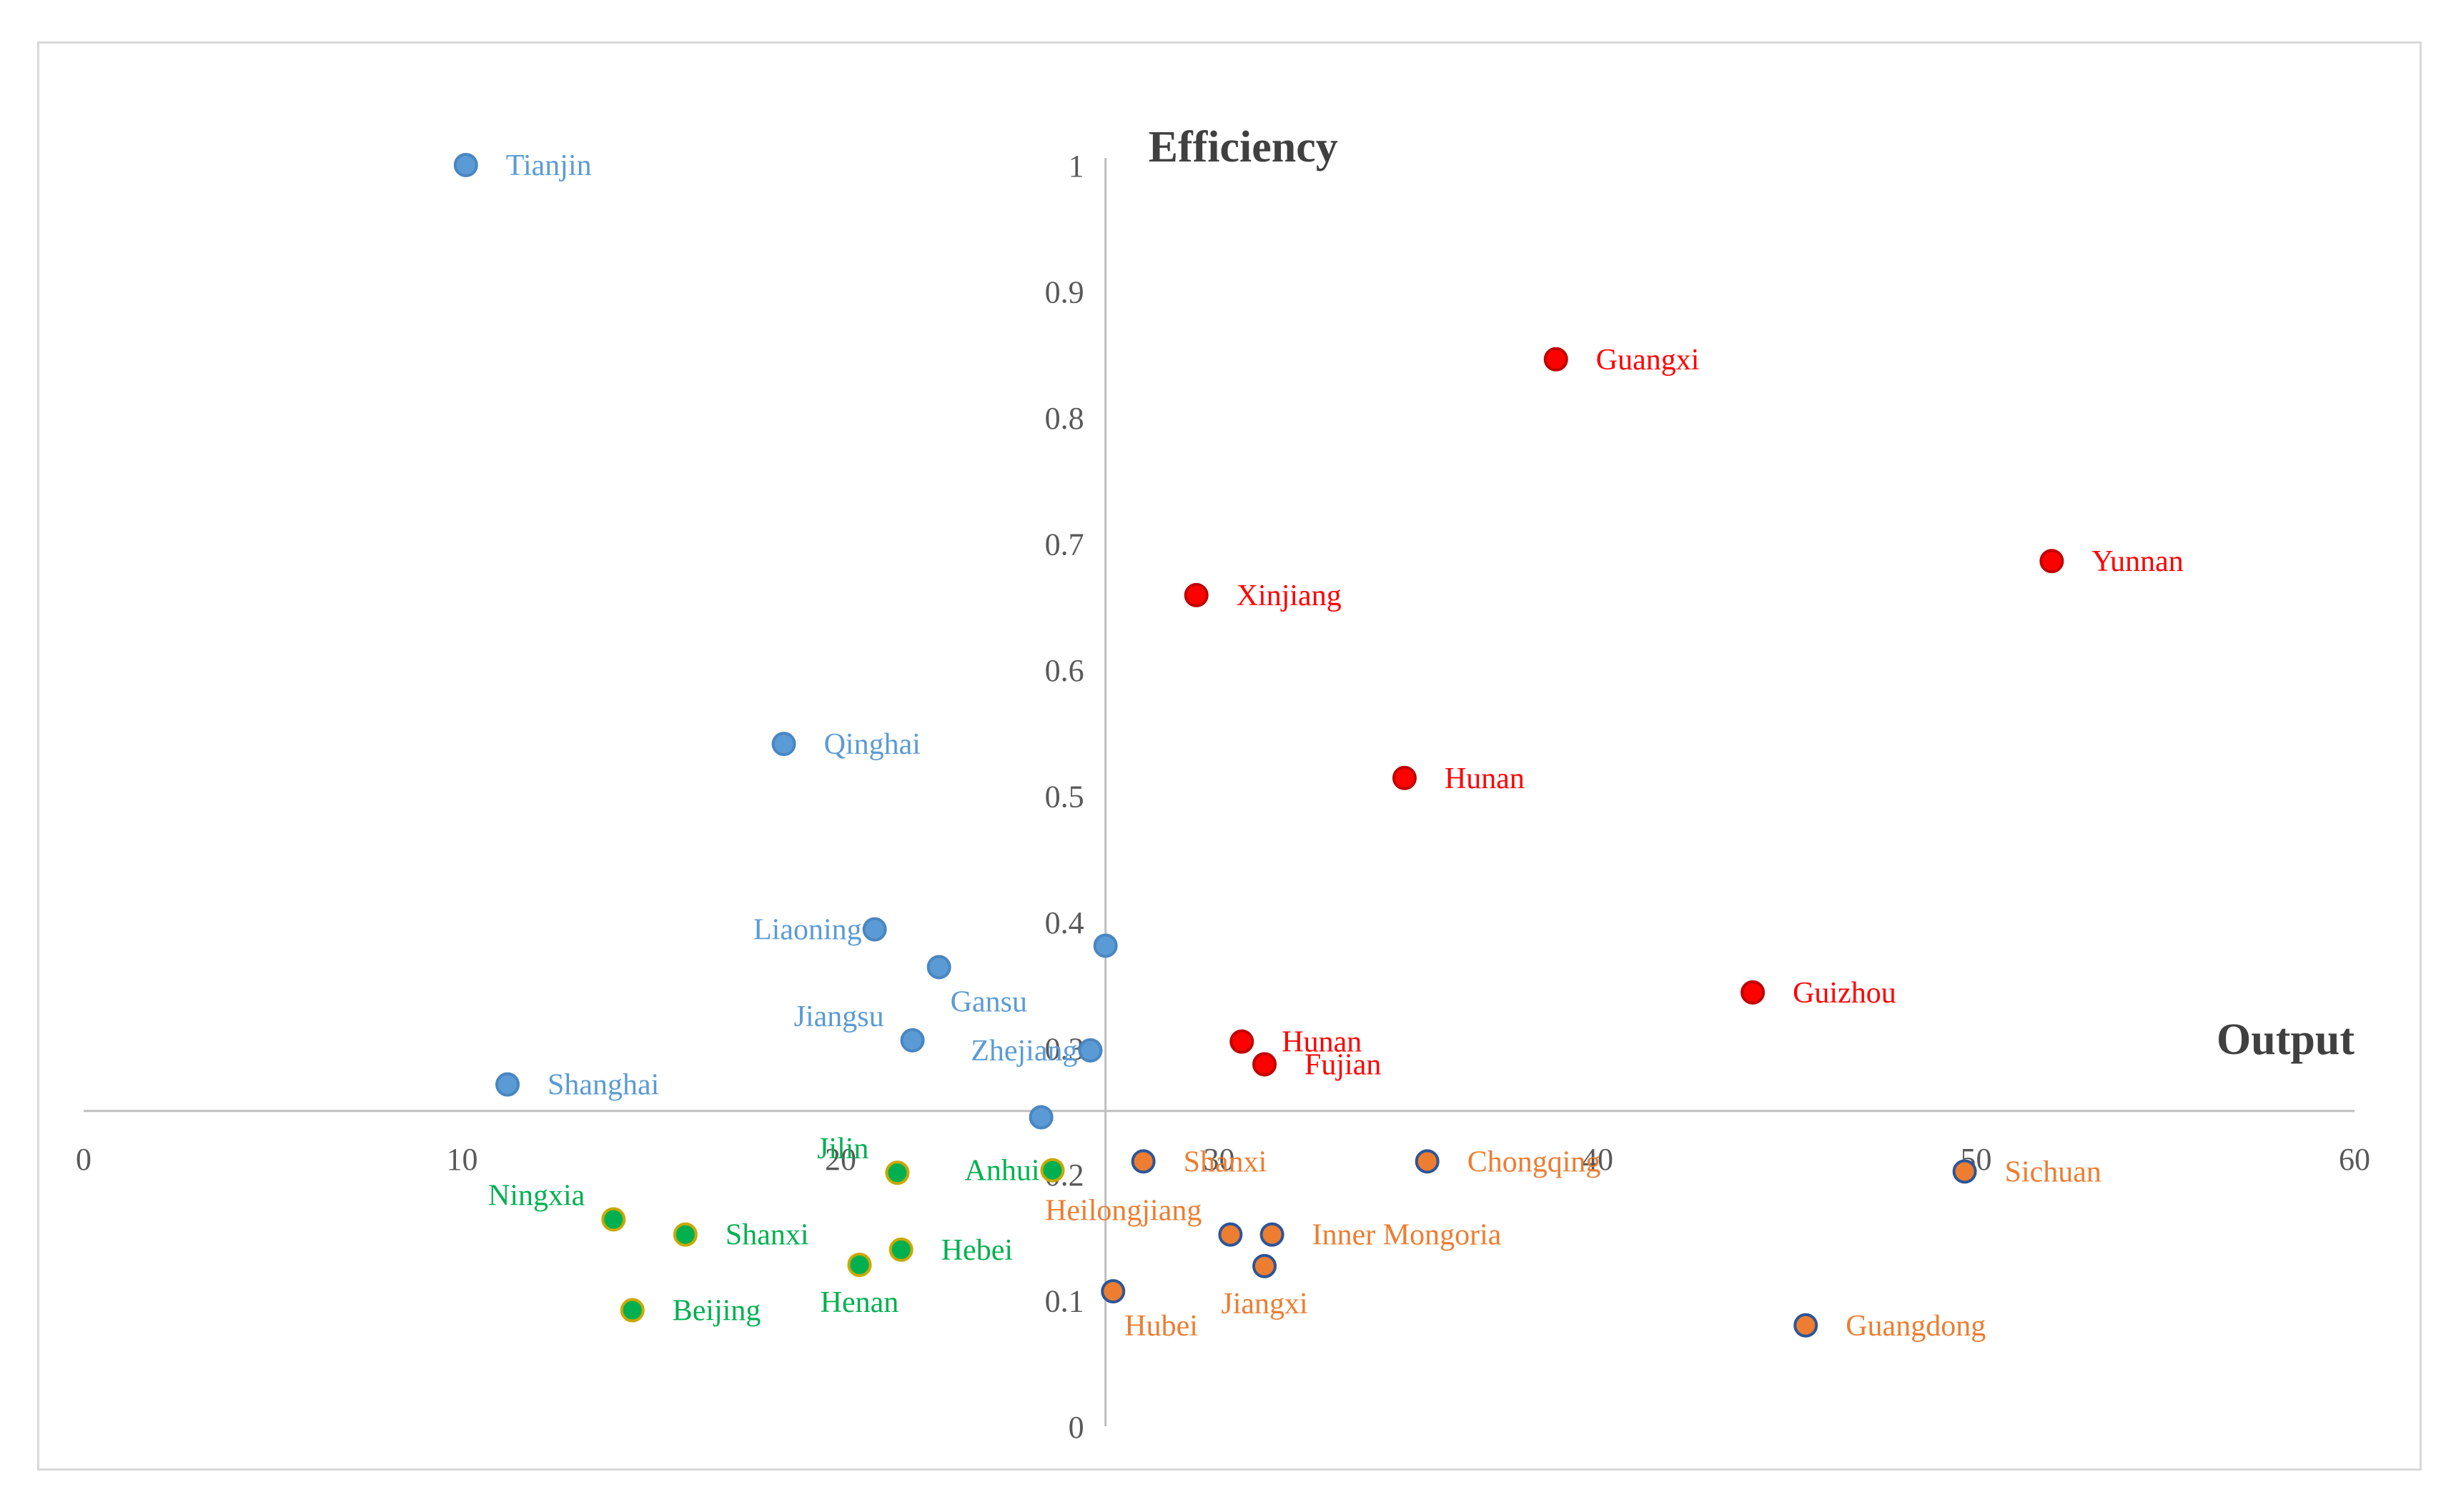 This screenshot has width=2456, height=1512. What do you see at coordinates (1243, 147) in the screenshot?
I see `y-axis-title: Efficiency` at bounding box center [1243, 147].